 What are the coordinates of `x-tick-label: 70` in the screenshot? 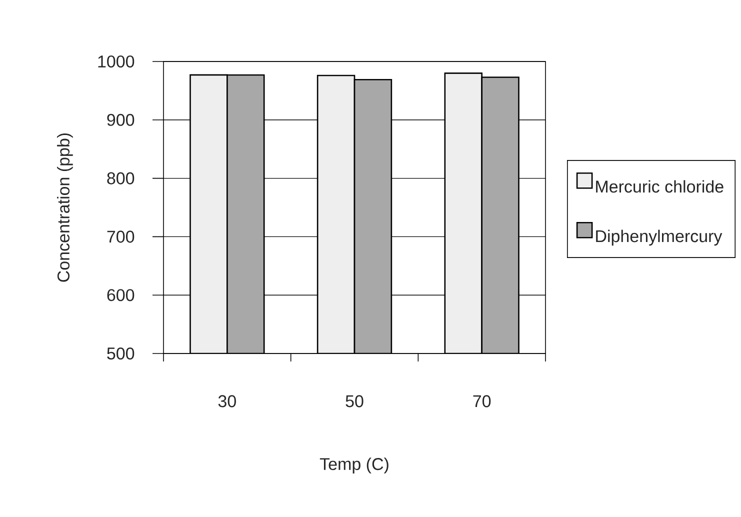 It's located at (482, 401).